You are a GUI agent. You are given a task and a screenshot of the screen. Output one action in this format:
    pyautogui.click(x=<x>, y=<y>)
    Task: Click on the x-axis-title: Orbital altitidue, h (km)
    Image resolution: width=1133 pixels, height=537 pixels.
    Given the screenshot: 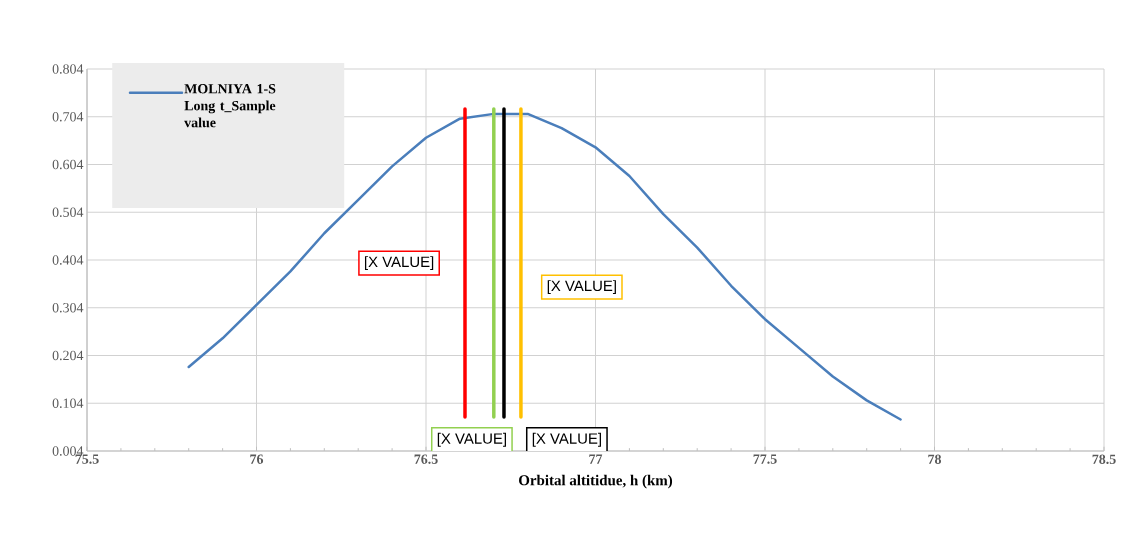 What is the action you would take?
    pyautogui.click(x=596, y=481)
    